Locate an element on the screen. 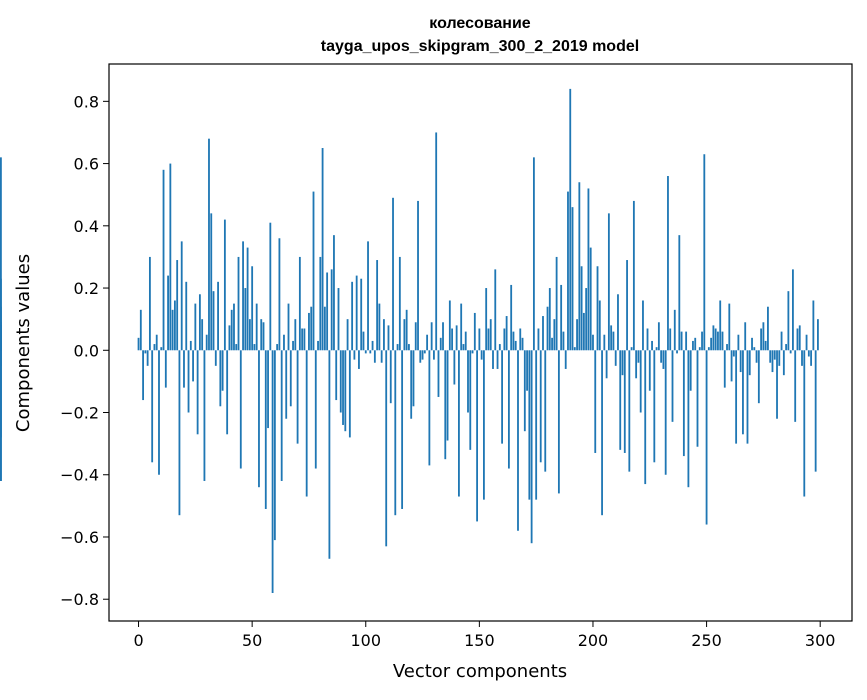  x-axis-ticks: 0 50 100 150 200 250 300 is located at coordinates (484, 635).